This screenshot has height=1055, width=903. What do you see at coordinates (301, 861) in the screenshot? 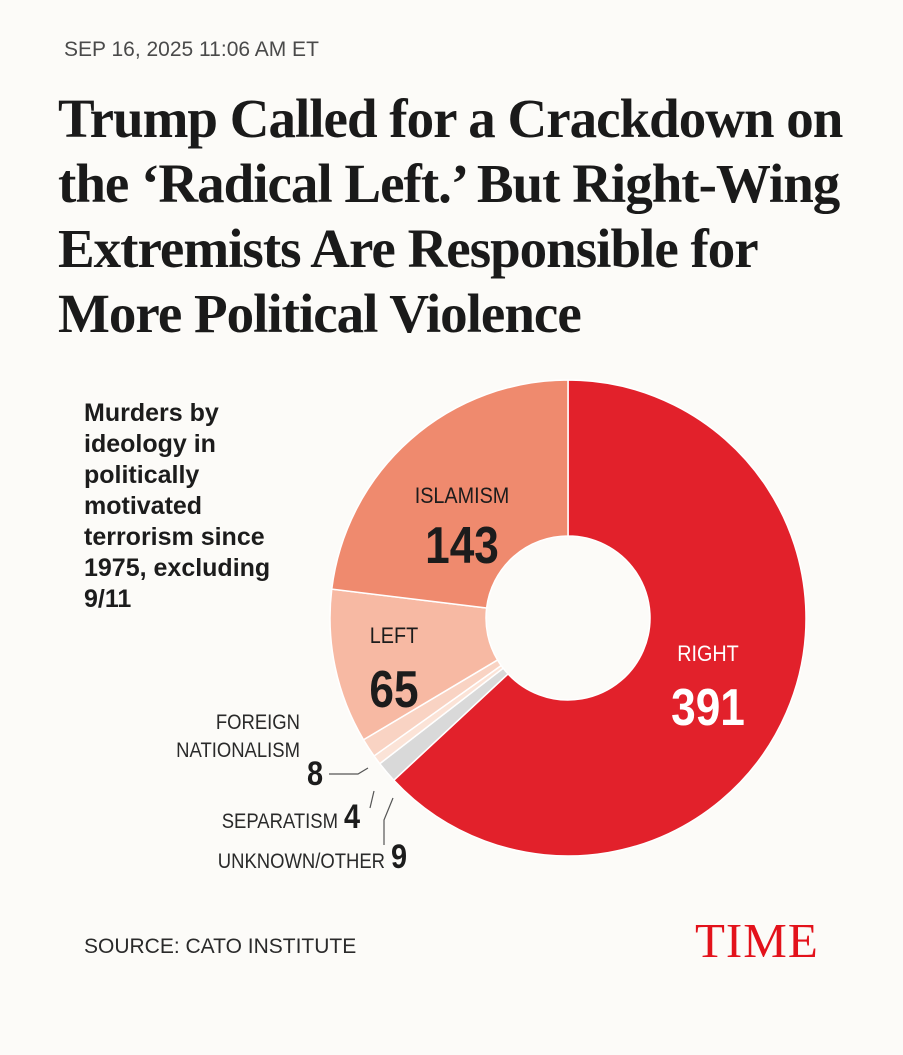
I see `label-unknown-other: UNKNOWN/OTHER` at bounding box center [301, 861].